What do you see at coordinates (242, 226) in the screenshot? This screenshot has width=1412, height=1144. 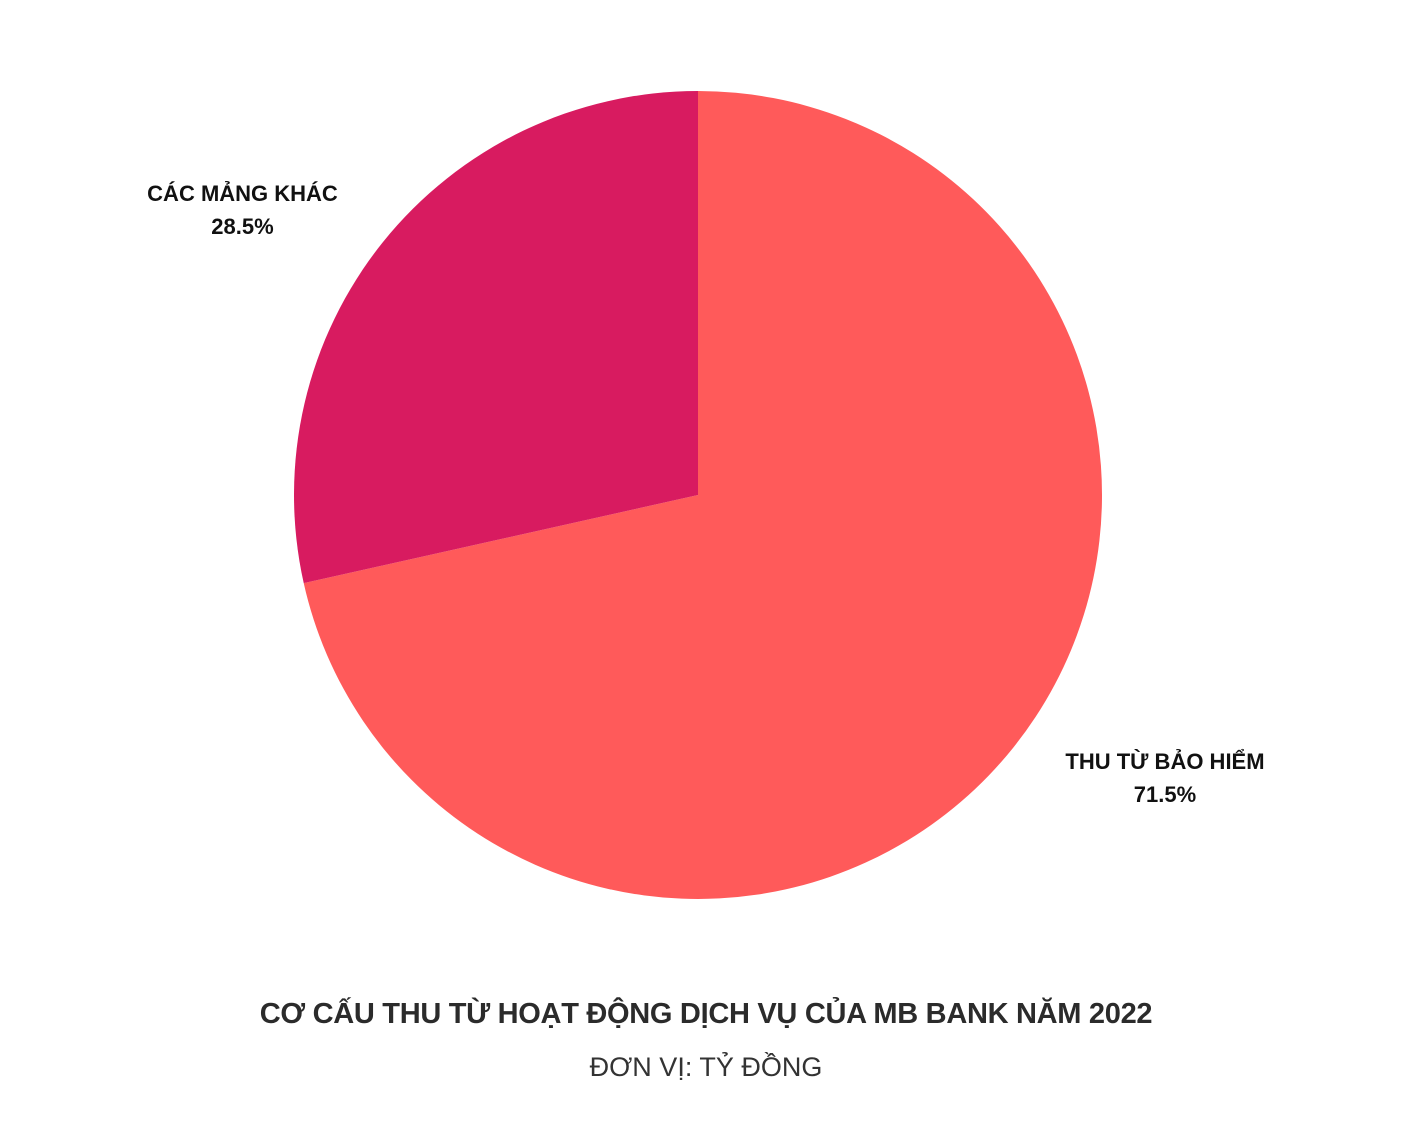 I see `slice-label-value: 28.5%` at bounding box center [242, 226].